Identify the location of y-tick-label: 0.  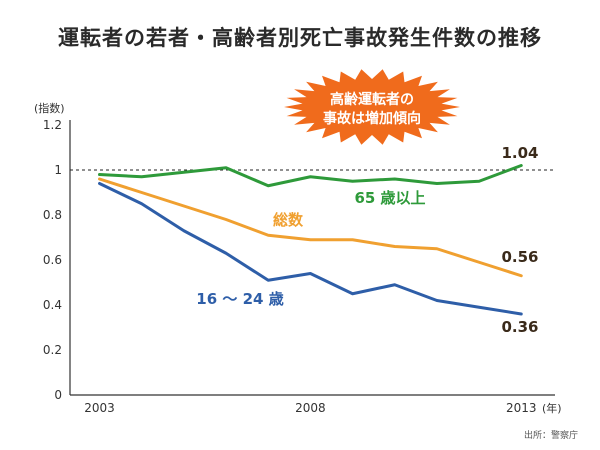
(58, 395).